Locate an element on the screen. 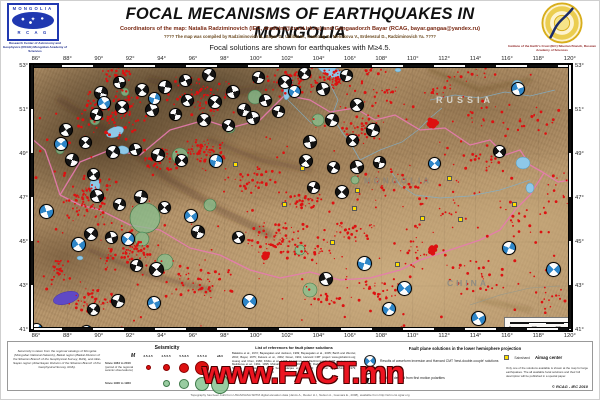 This screenshot has width=600, height=400. lon-label-top: 98° is located at coordinates (224, 59).